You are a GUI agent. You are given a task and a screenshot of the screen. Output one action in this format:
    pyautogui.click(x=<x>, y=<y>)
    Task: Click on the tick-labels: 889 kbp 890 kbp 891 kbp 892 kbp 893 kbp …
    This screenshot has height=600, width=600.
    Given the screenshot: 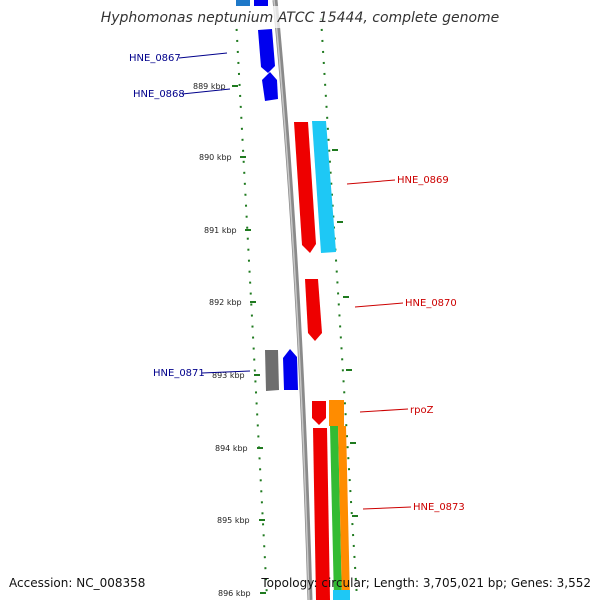 What is the action you would take?
    pyautogui.click(x=222, y=340)
    